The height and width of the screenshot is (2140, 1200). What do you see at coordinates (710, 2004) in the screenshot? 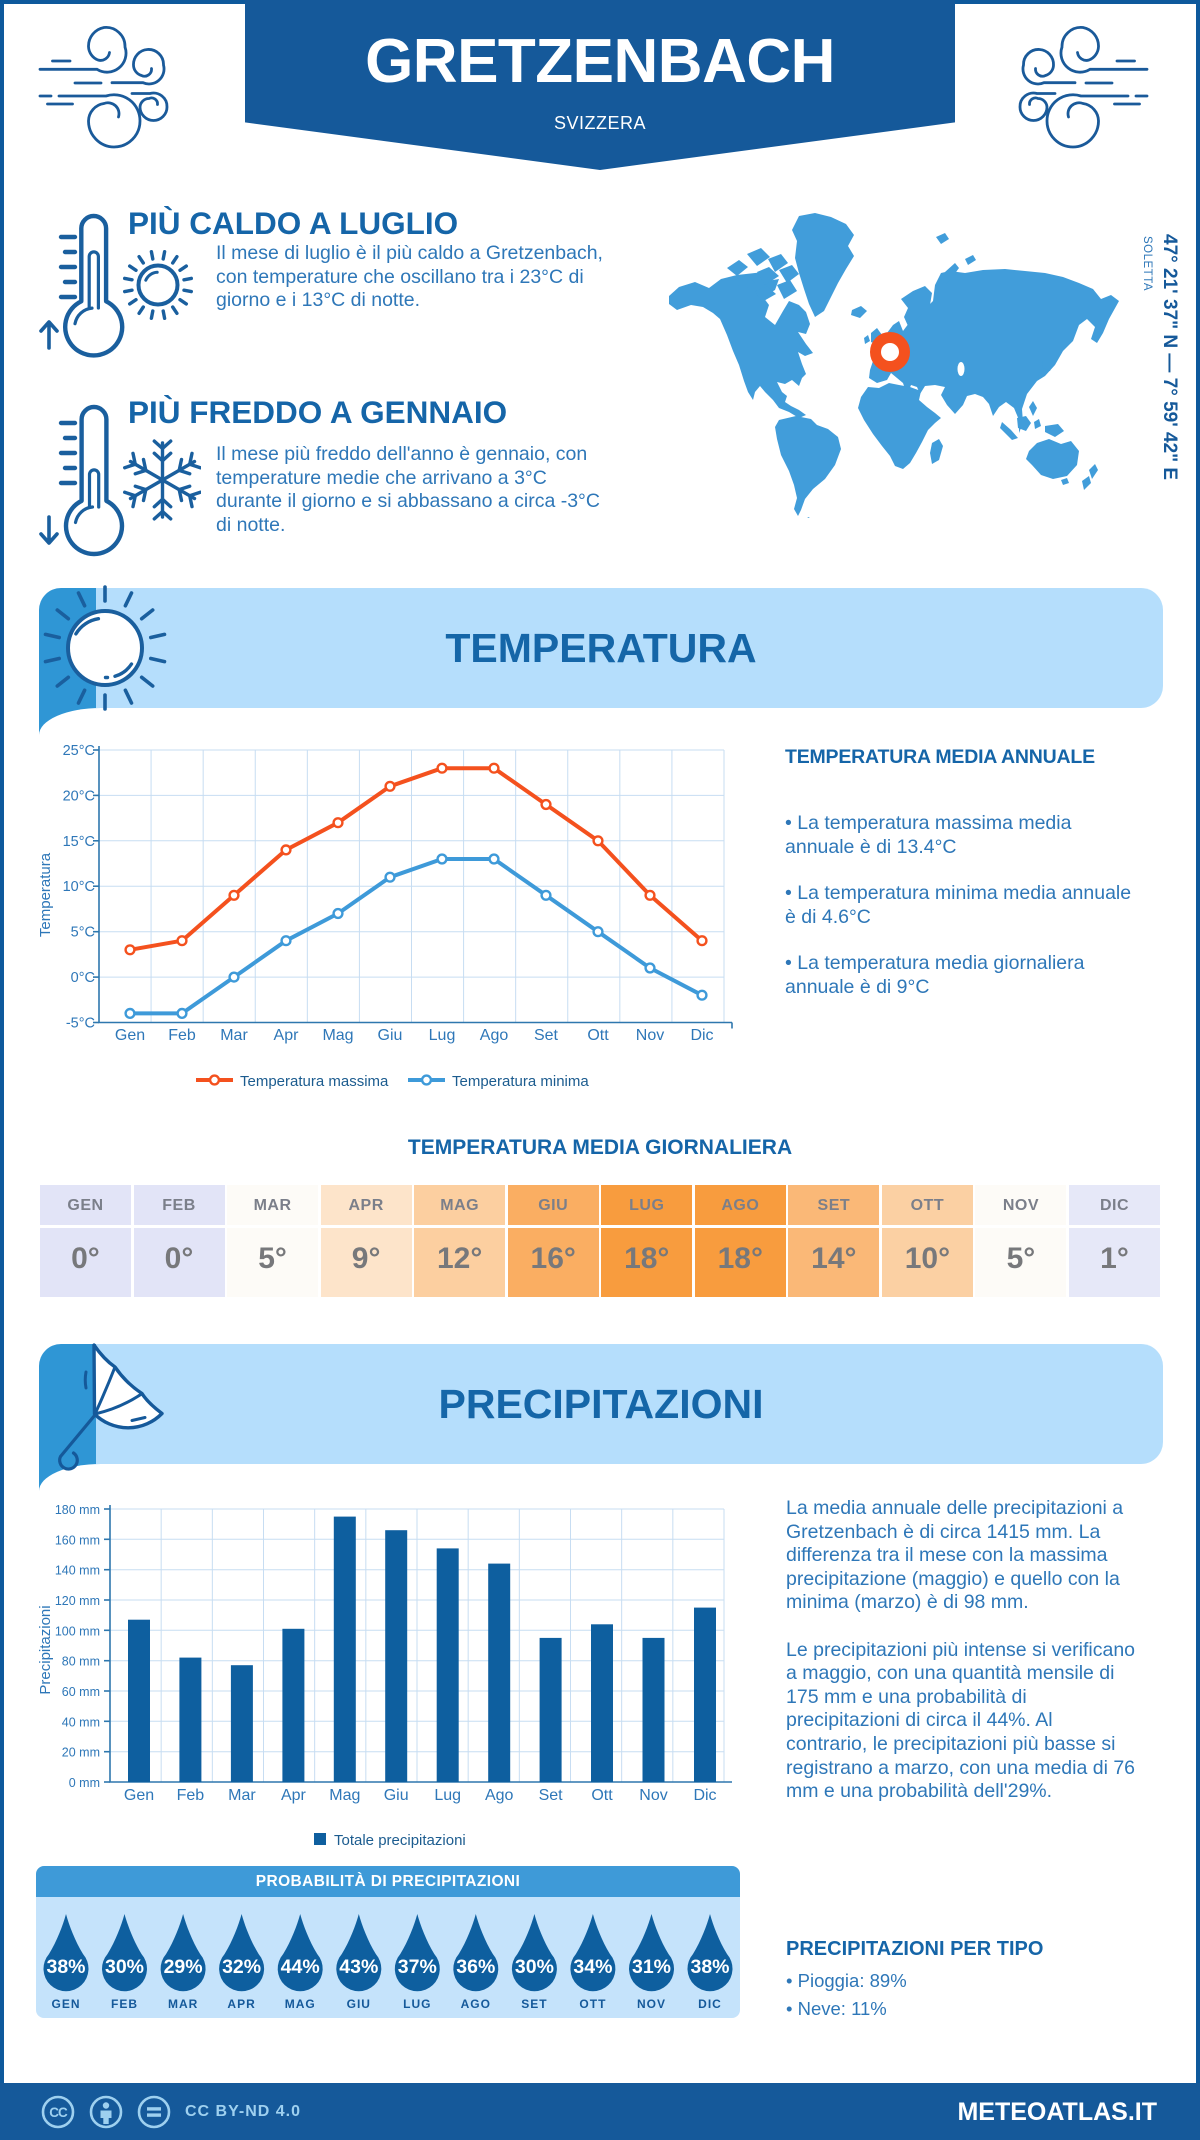
I see `svg-text: DIC` at bounding box center [710, 2004].